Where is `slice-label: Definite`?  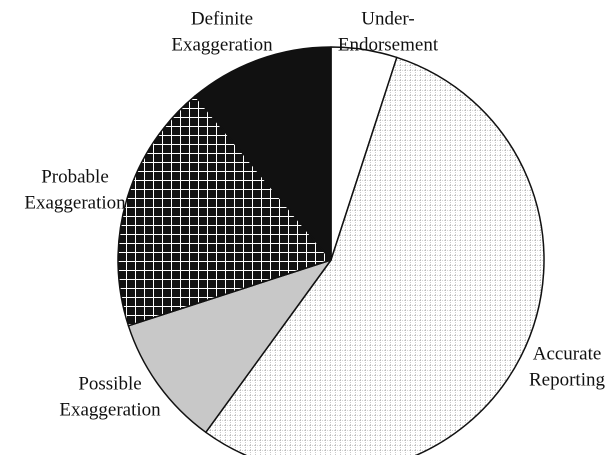
slice-label: Definite is located at coordinates (222, 18).